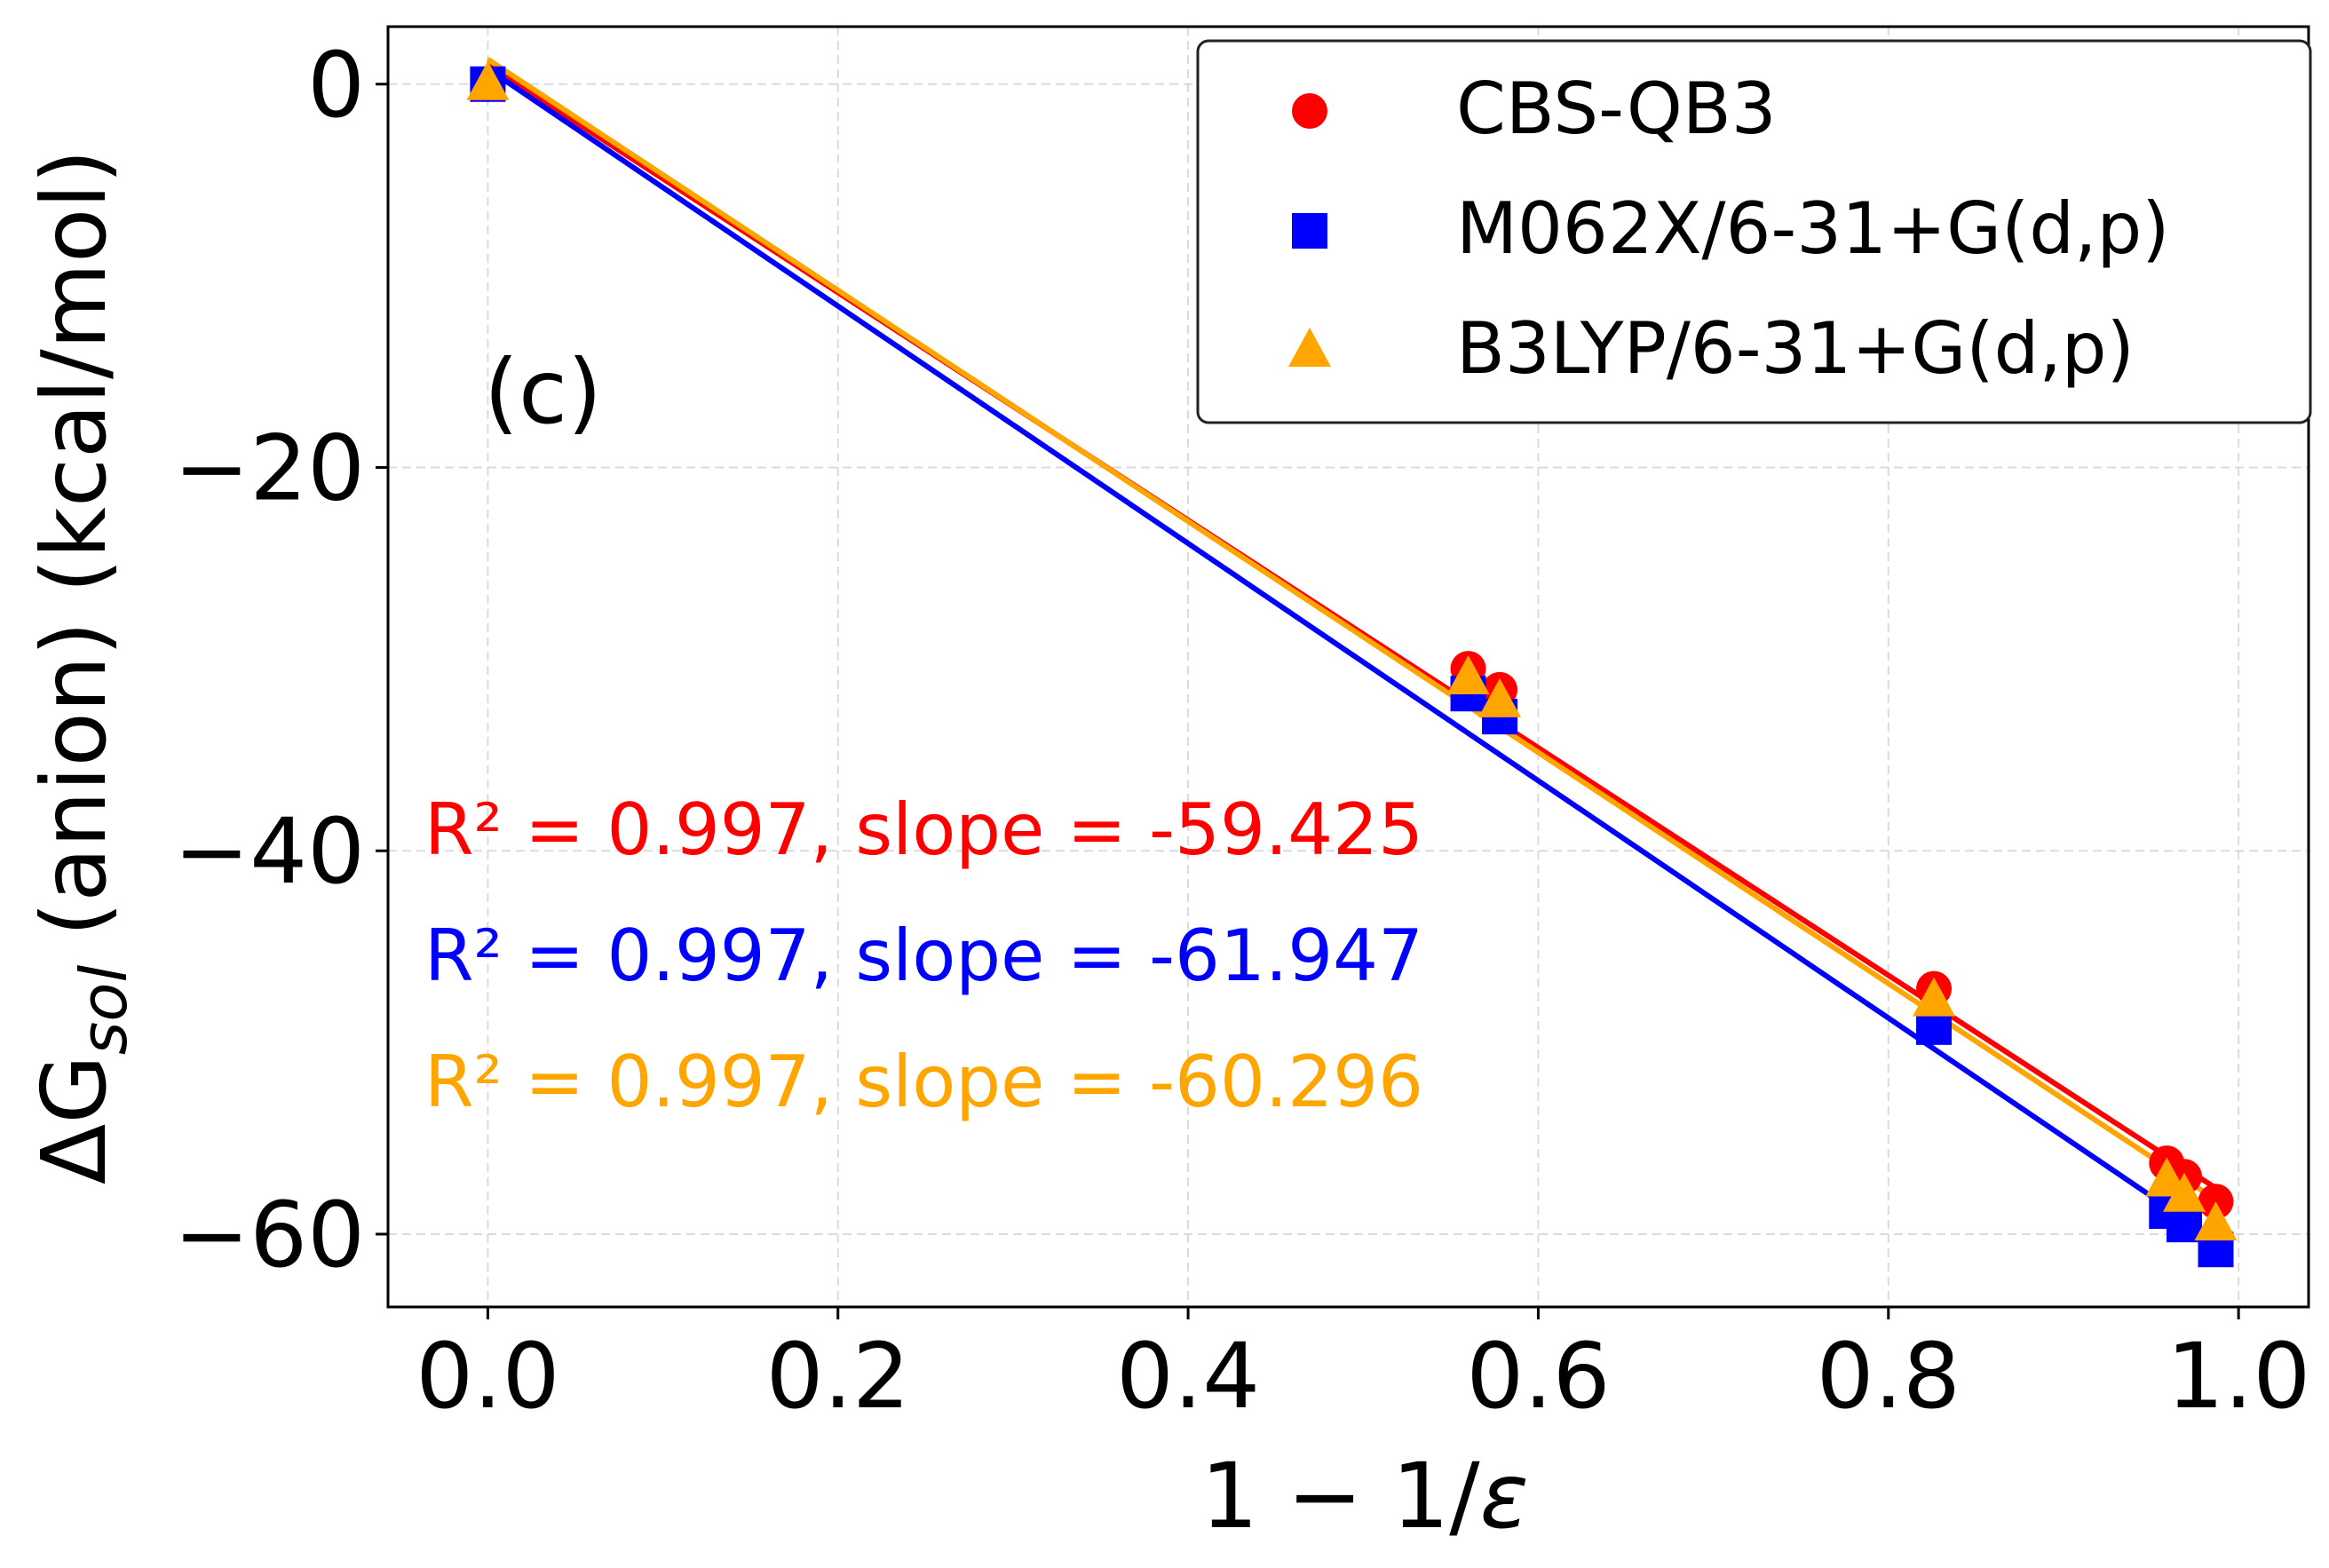 The height and width of the screenshot is (1568, 2329). I want to click on legend-markers, so click(1309, 230).